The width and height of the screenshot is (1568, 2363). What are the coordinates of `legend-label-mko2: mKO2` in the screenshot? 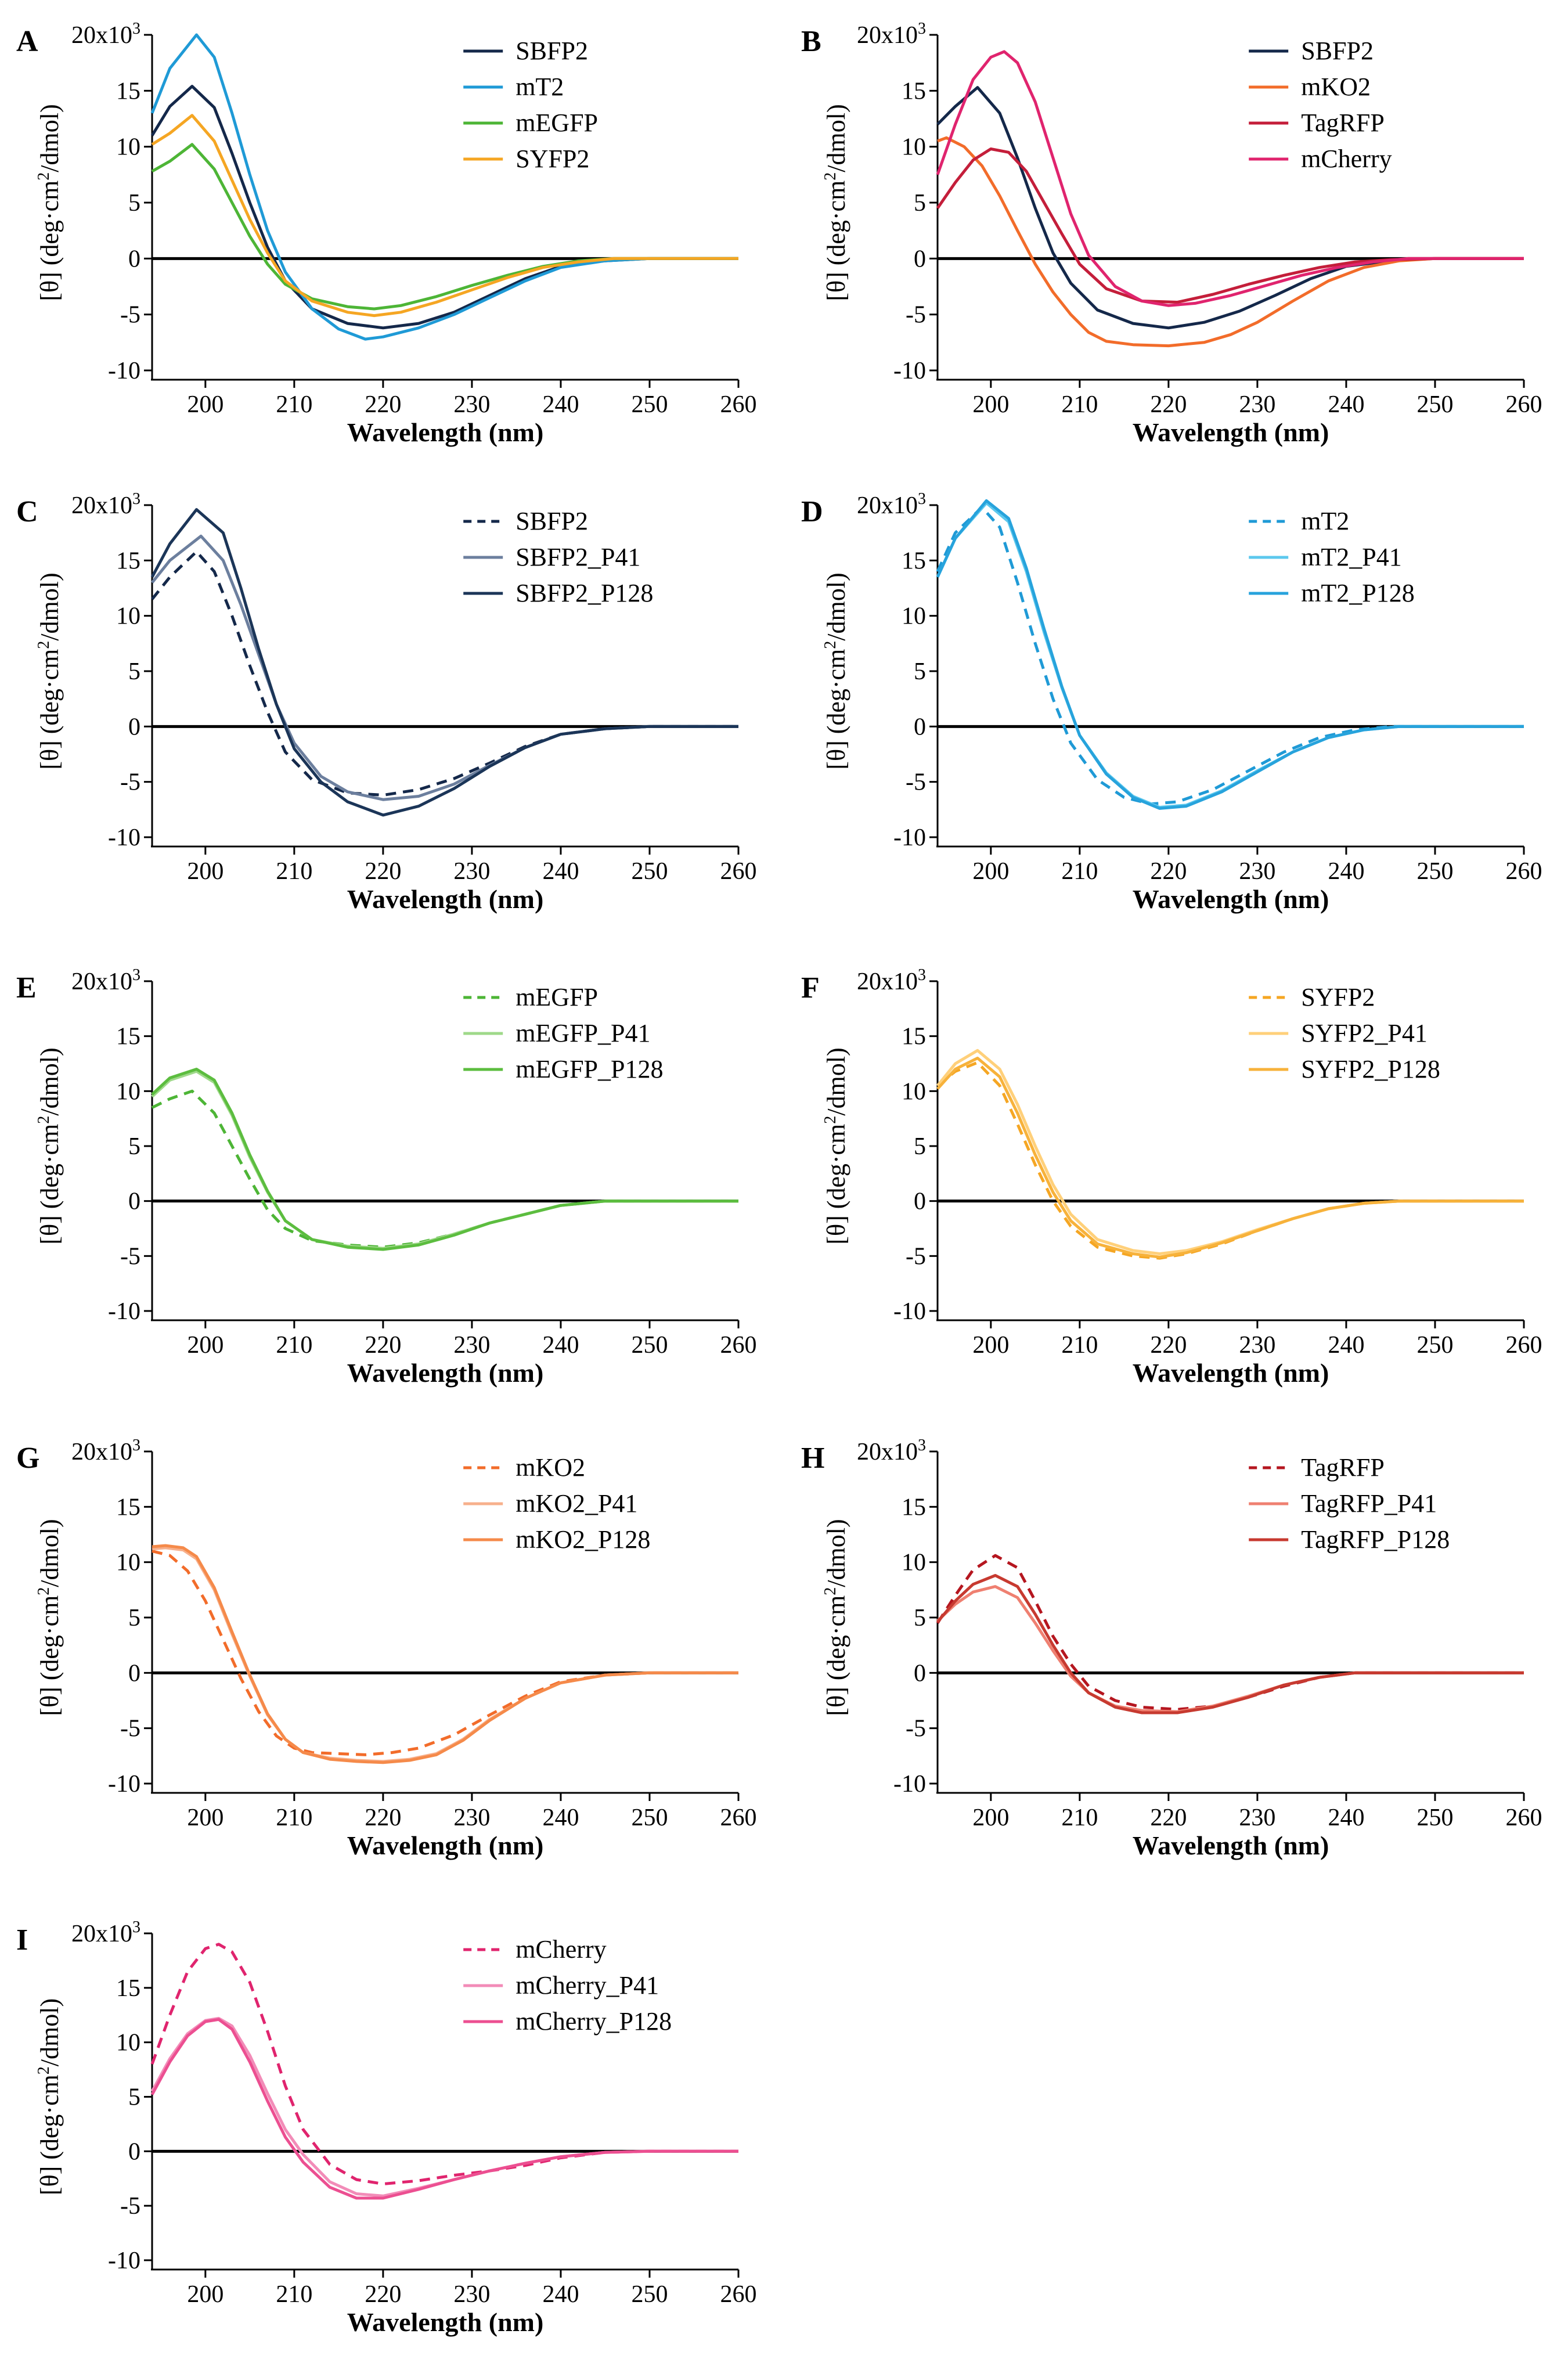 It's located at (1336, 87).